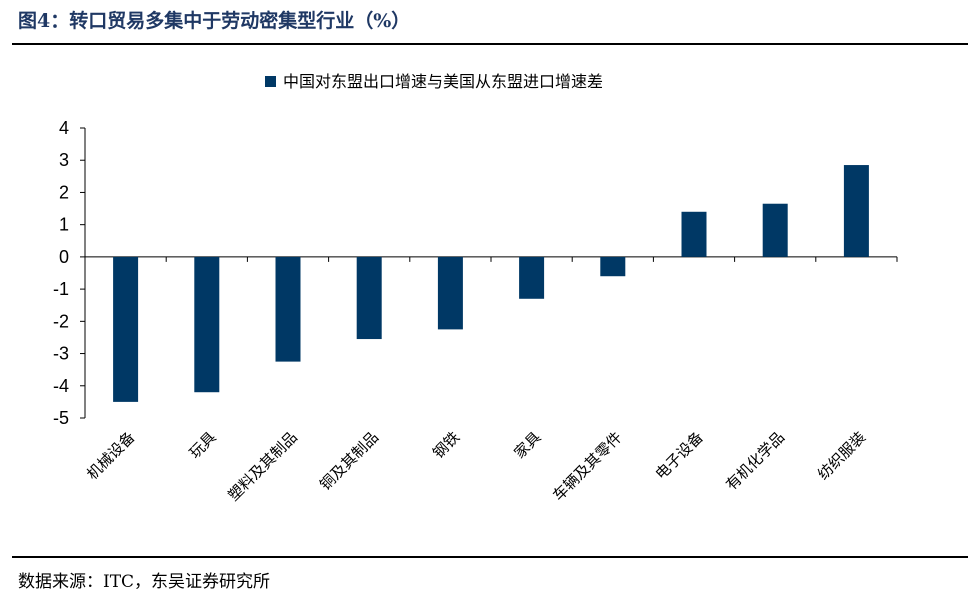 The image size is (972, 607). Describe the element at coordinates (262, 466) in the screenshot. I see `x-category-label: 塑料及其制品` at that location.